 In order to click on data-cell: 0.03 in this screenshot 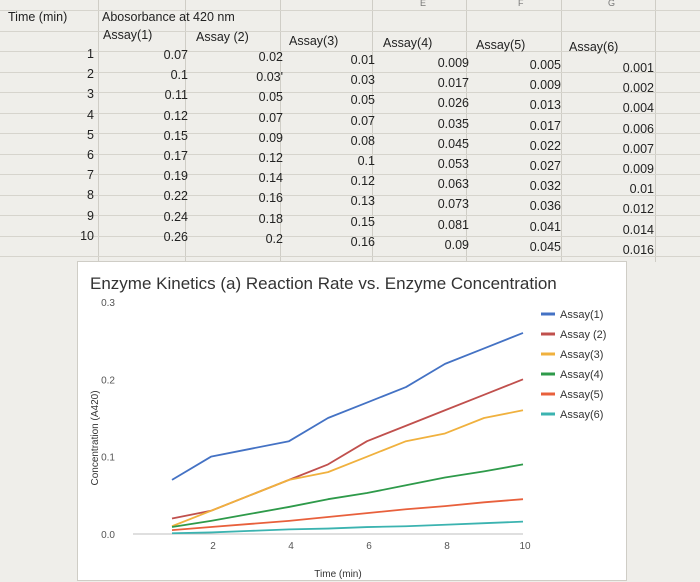, I will do `click(362, 80)`.